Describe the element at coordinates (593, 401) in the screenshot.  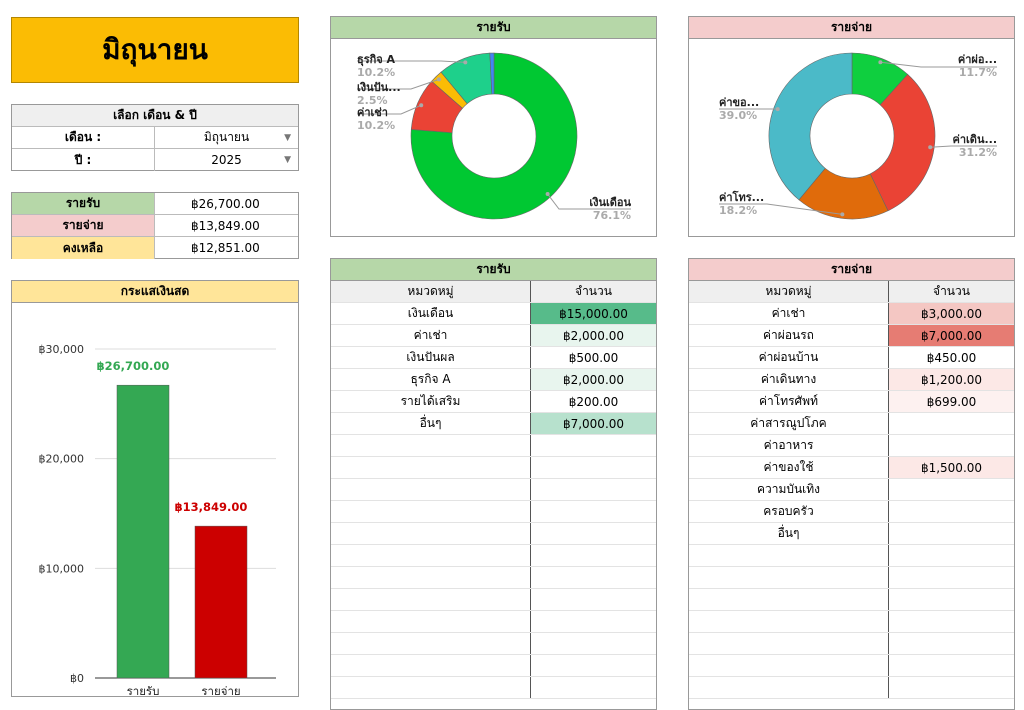
I see `amount-cell: ฿200.00` at that location.